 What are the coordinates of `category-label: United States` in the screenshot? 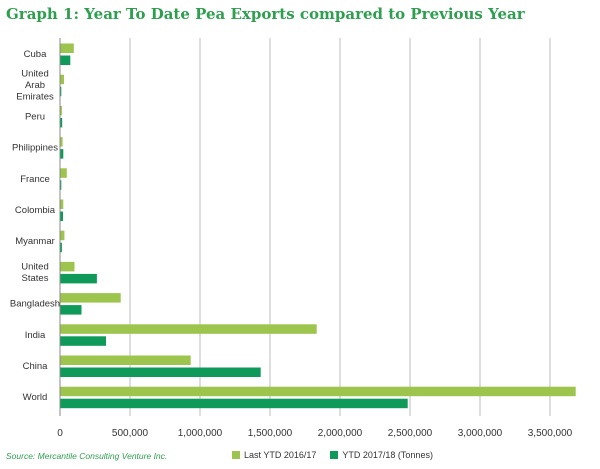 It's located at (34, 273).